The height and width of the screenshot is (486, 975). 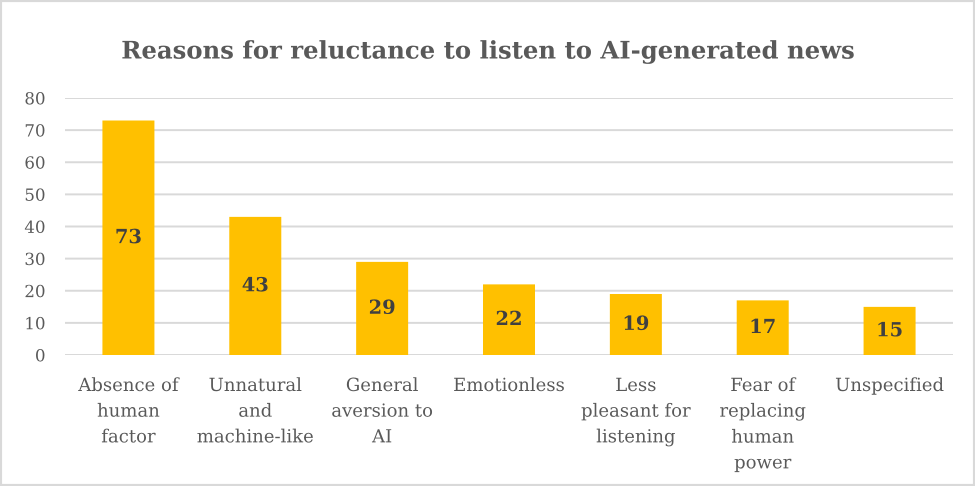 What do you see at coordinates (40, 355) in the screenshot?
I see `y-tick-label: 0` at bounding box center [40, 355].